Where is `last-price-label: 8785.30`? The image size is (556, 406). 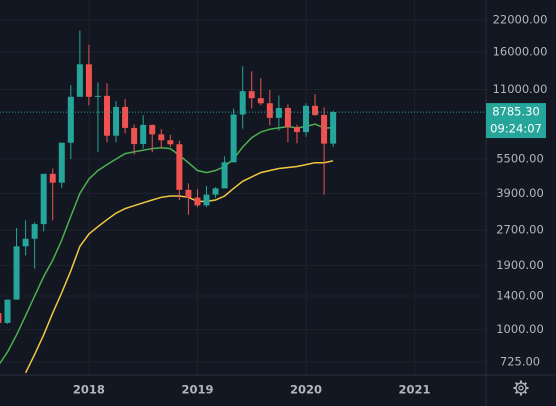
last-price-label: 8785.30 is located at coordinates (516, 112).